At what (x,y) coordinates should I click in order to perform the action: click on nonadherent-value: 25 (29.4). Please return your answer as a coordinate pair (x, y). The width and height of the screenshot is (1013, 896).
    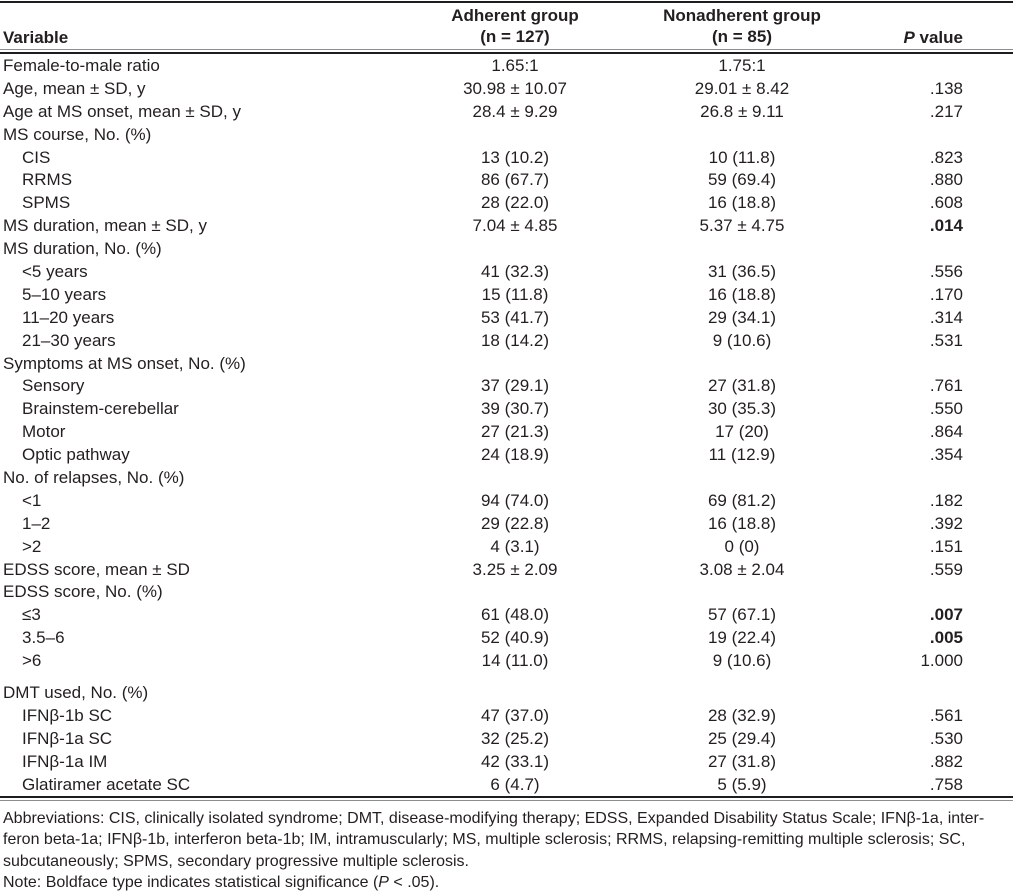
    Looking at the image, I should click on (742, 738).